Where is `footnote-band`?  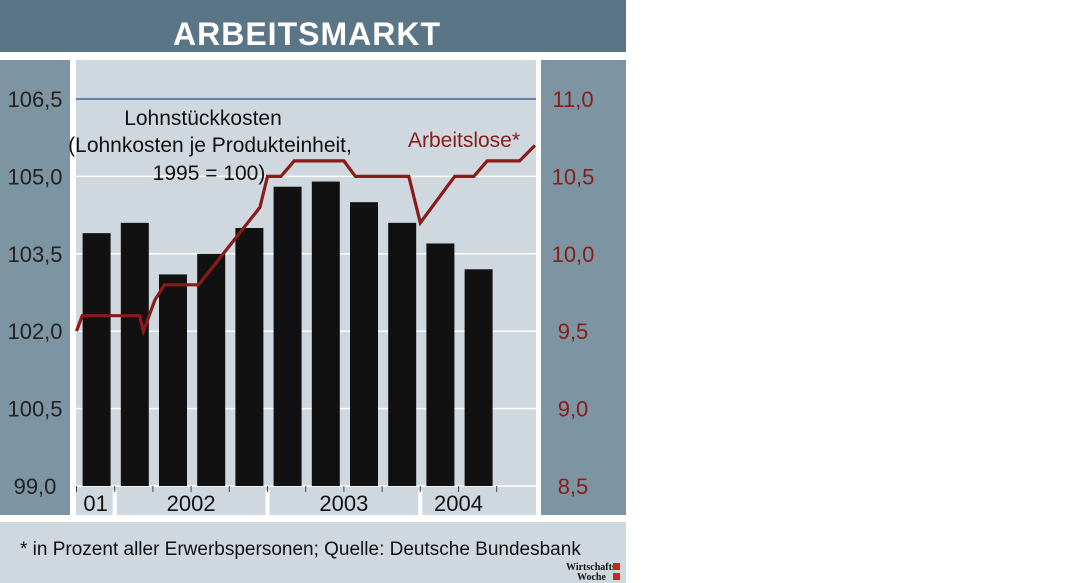
footnote-band is located at coordinates (313, 552).